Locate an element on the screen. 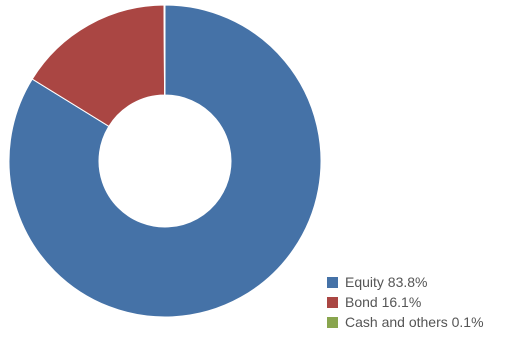  legend-item-equity: Equity 83.8% is located at coordinates (421, 282).